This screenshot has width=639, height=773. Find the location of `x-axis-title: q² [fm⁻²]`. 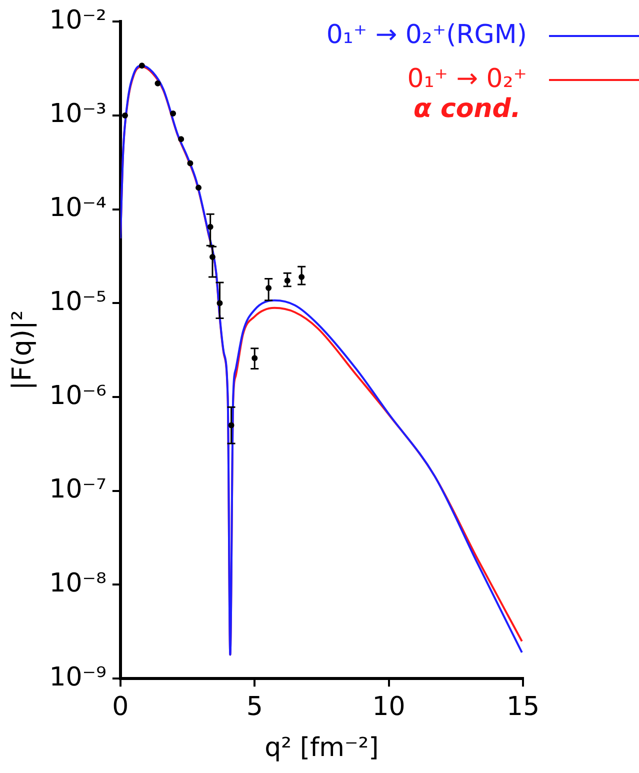

x-axis-title: q² [fm⁻²] is located at coordinates (321, 748).